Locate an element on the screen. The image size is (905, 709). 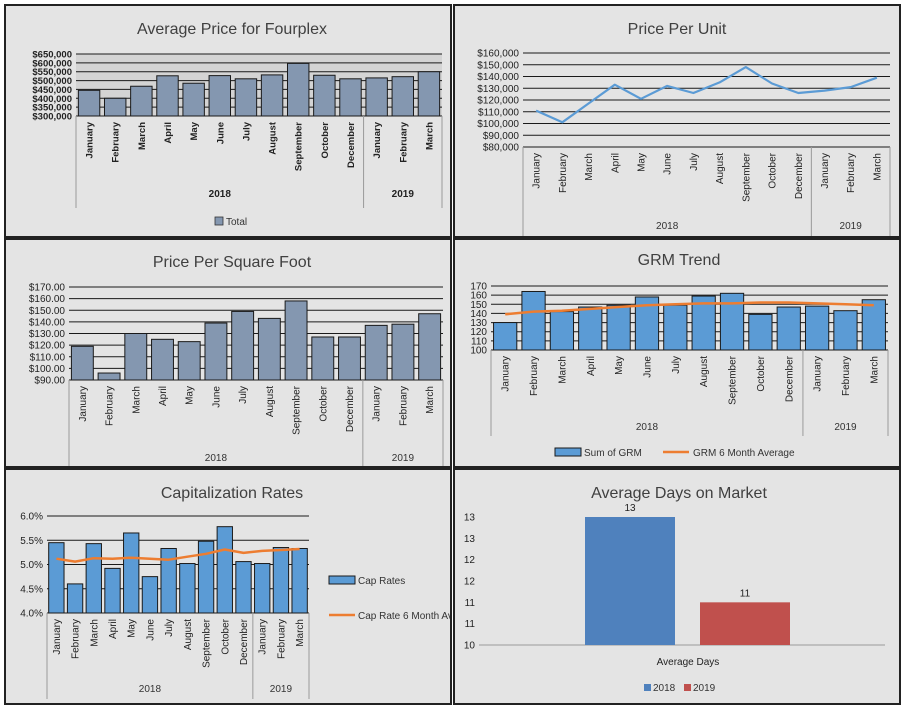
x-tick-label: August is located at coordinates (720, 168).